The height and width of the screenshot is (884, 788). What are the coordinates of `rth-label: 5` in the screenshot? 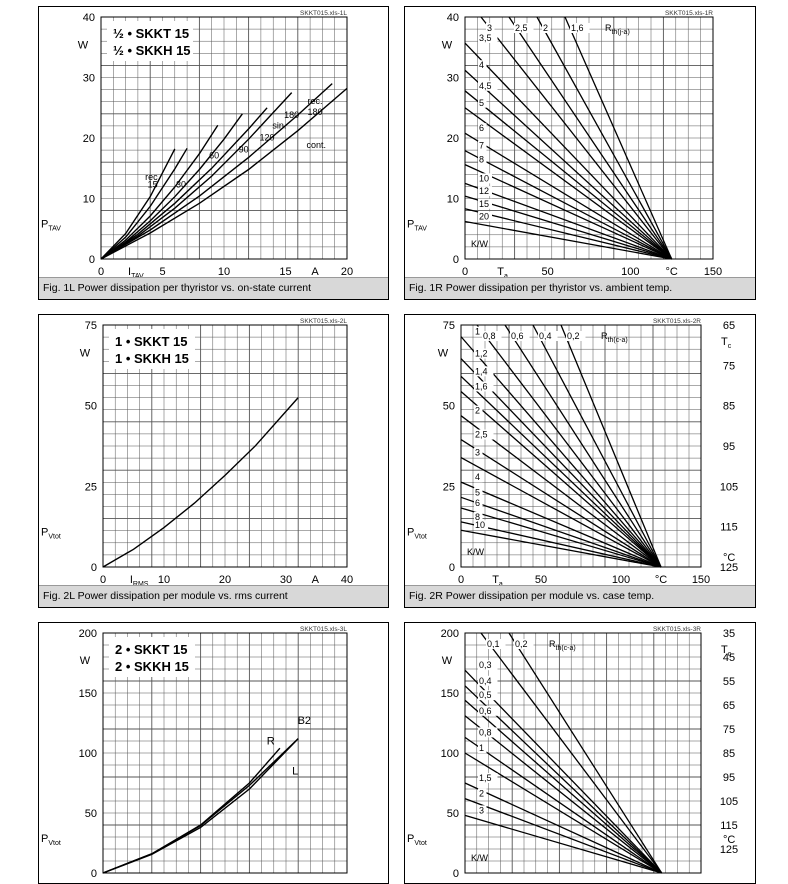 It's located at (477, 492).